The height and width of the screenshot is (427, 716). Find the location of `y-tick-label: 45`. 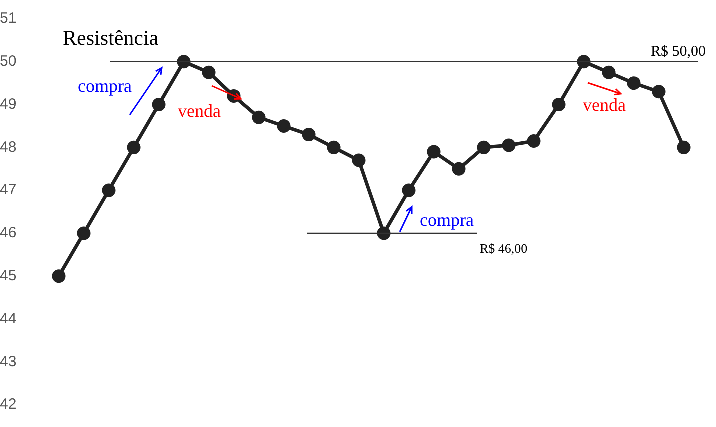

y-tick-label: 45 is located at coordinates (8, 275).